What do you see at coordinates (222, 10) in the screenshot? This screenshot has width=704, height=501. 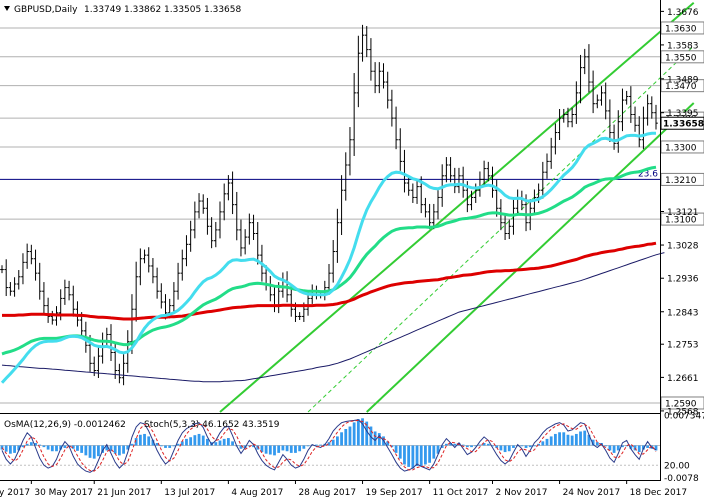 I see `ohlc-close: 1.33658` at bounding box center [222, 10].